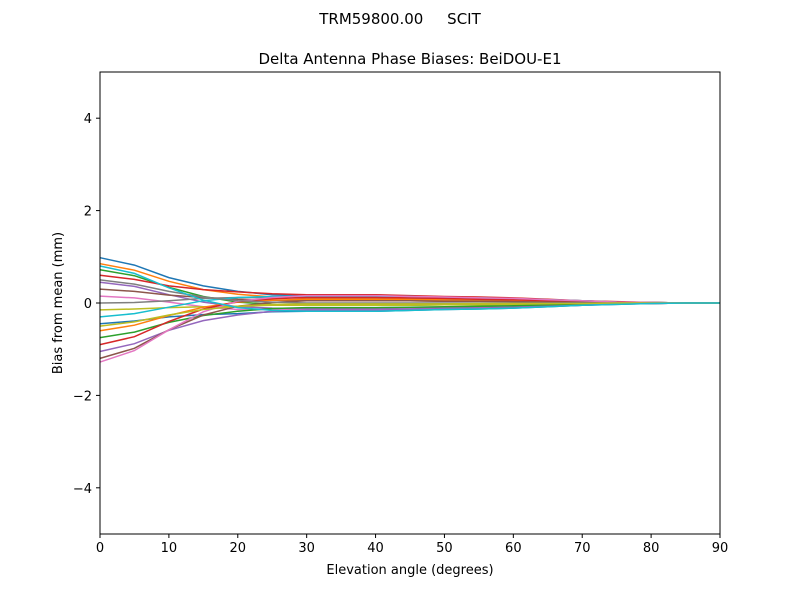 The width and height of the screenshot is (800, 604). I want to click on figure-title: TRM59800.00 SCIT, so click(399, 19).